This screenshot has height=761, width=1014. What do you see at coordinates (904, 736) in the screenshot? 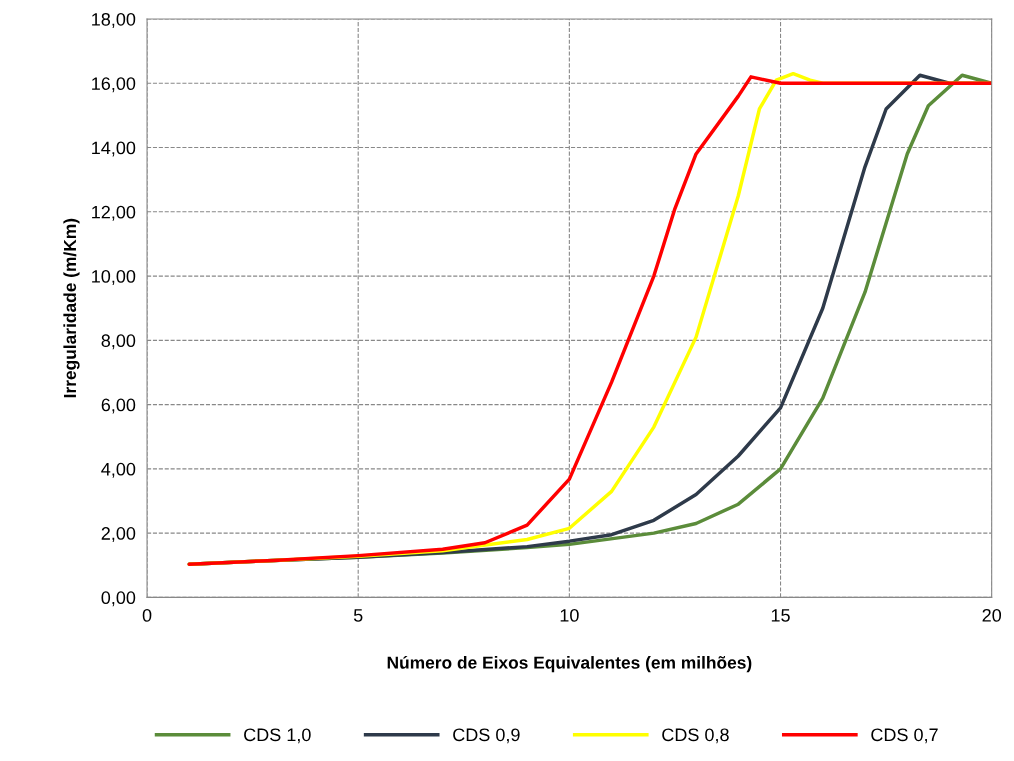
I see `legend-label: CDS 0,7` at bounding box center [904, 736].